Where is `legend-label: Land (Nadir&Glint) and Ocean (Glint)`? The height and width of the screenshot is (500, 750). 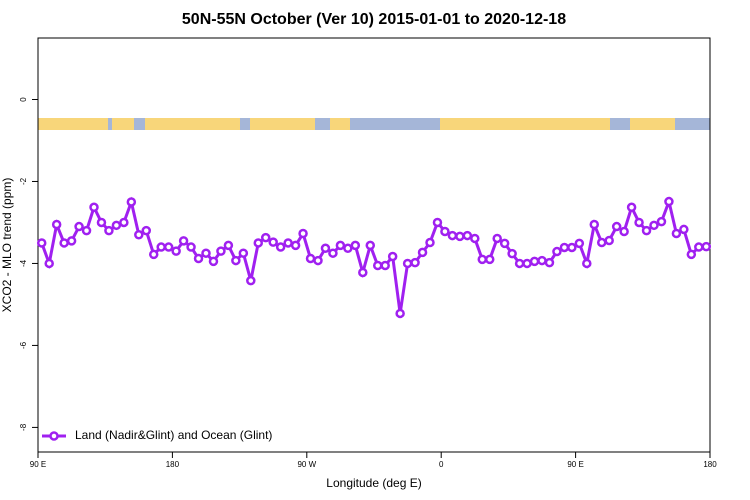 legend-label: Land (Nadir&Glint) and Ocean (Glint) is located at coordinates (173, 435).